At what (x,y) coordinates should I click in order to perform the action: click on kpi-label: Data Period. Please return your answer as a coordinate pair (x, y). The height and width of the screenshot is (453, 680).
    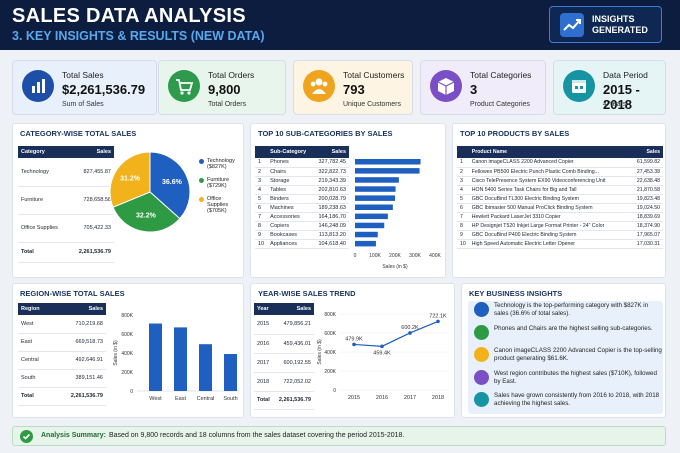
    Looking at the image, I should click on (625, 75).